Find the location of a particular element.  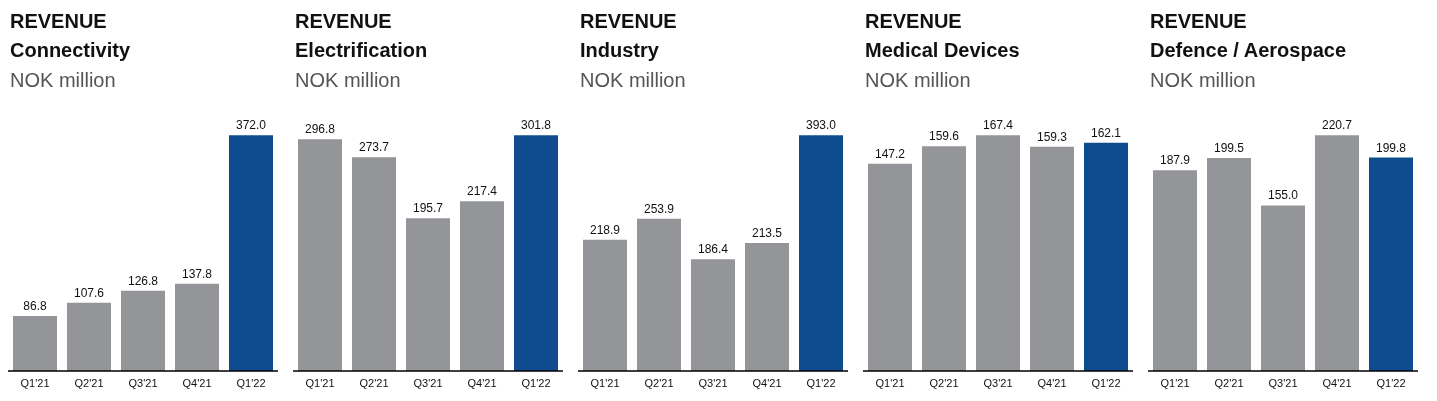

data-label: 126.8 is located at coordinates (143, 280).